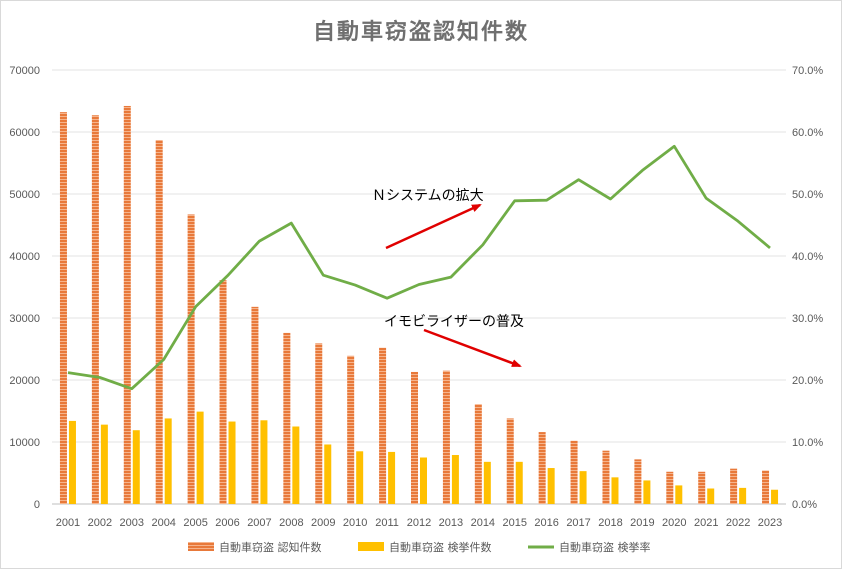 Image resolution: width=842 pixels, height=569 pixels. I want to click on y-right-tick-label: 70.0%, so click(807, 71).